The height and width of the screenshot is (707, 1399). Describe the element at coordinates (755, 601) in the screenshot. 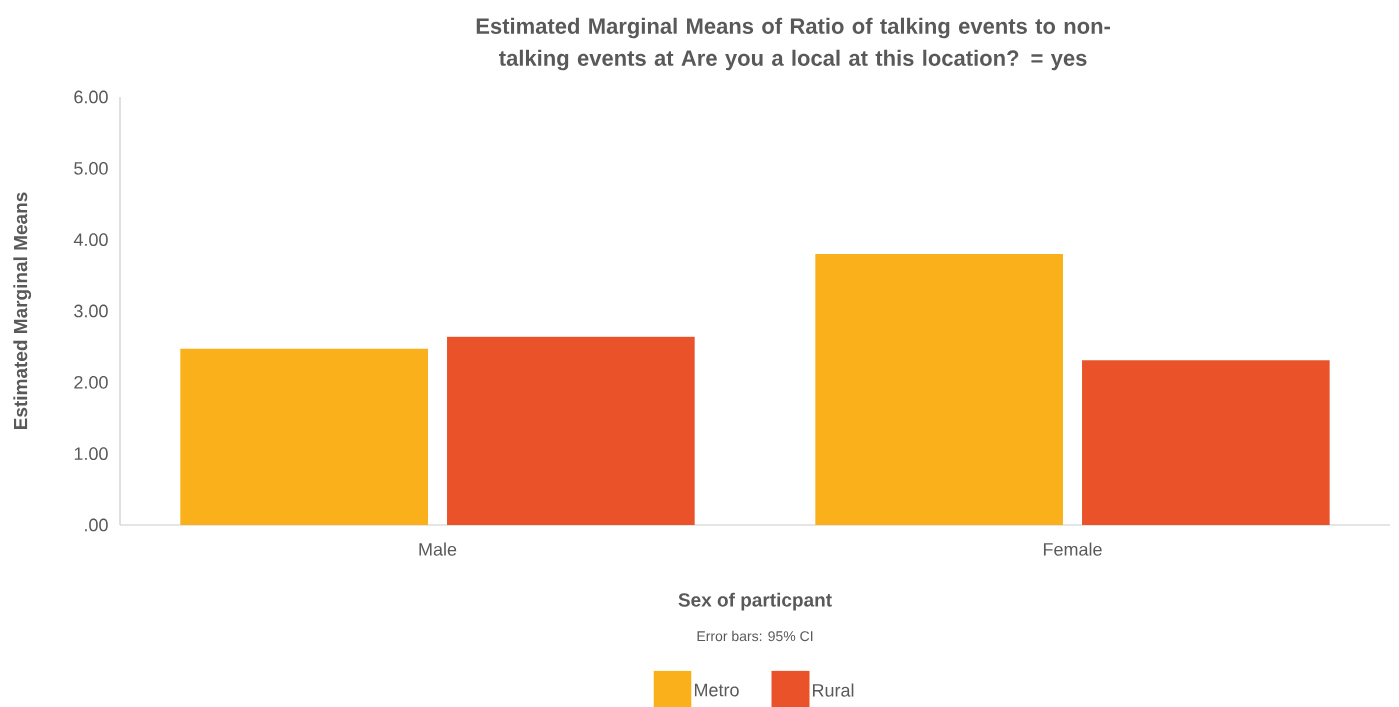

I see `x-axis-title: Sex of particpant` at that location.